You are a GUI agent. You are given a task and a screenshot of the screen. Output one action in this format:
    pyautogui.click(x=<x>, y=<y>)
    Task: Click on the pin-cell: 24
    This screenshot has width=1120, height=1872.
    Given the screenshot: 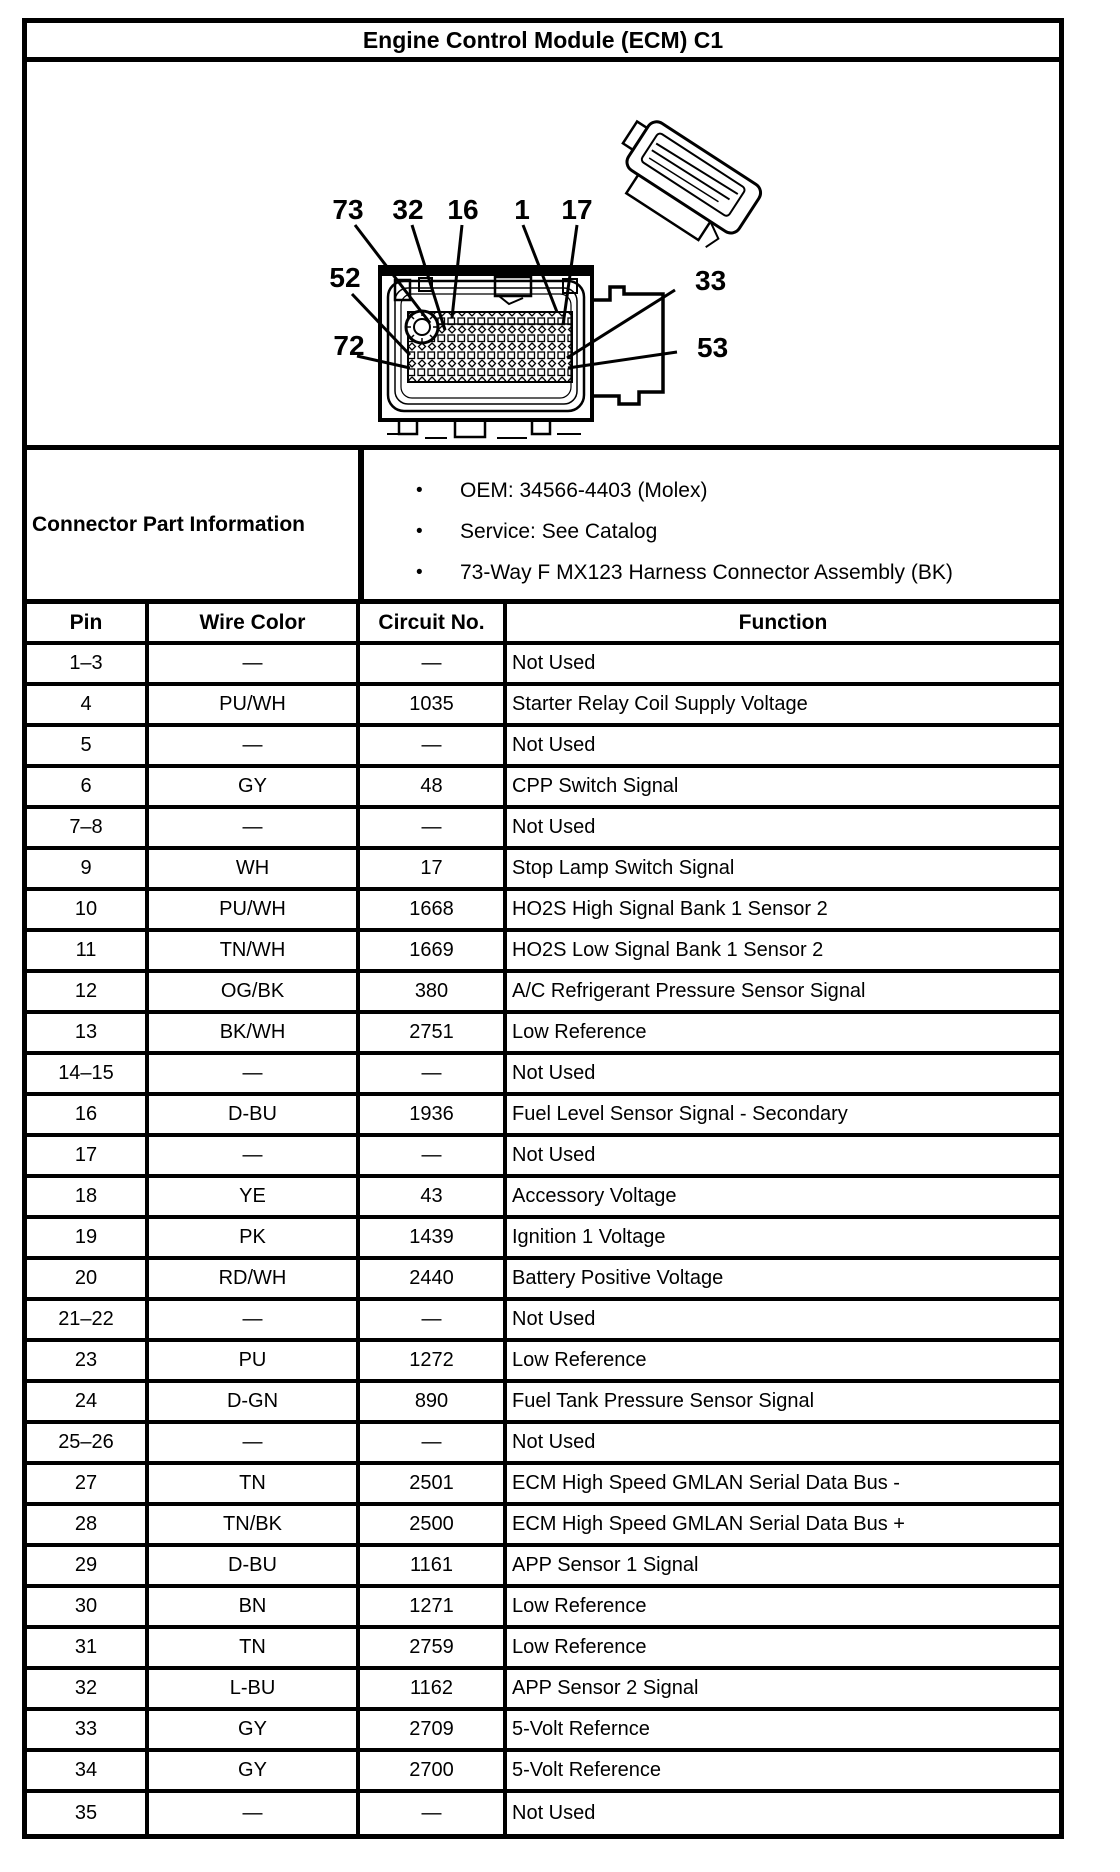 What is the action you would take?
    pyautogui.click(x=88, y=1401)
    